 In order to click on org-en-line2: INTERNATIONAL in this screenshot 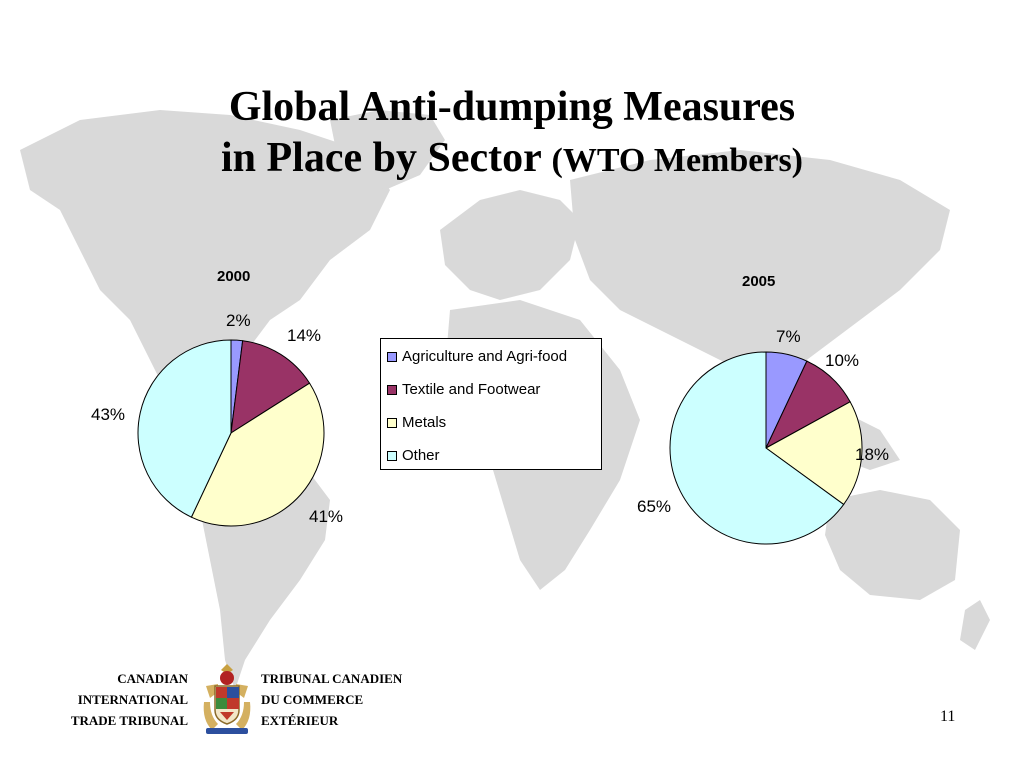, I will do `click(132, 699)`.